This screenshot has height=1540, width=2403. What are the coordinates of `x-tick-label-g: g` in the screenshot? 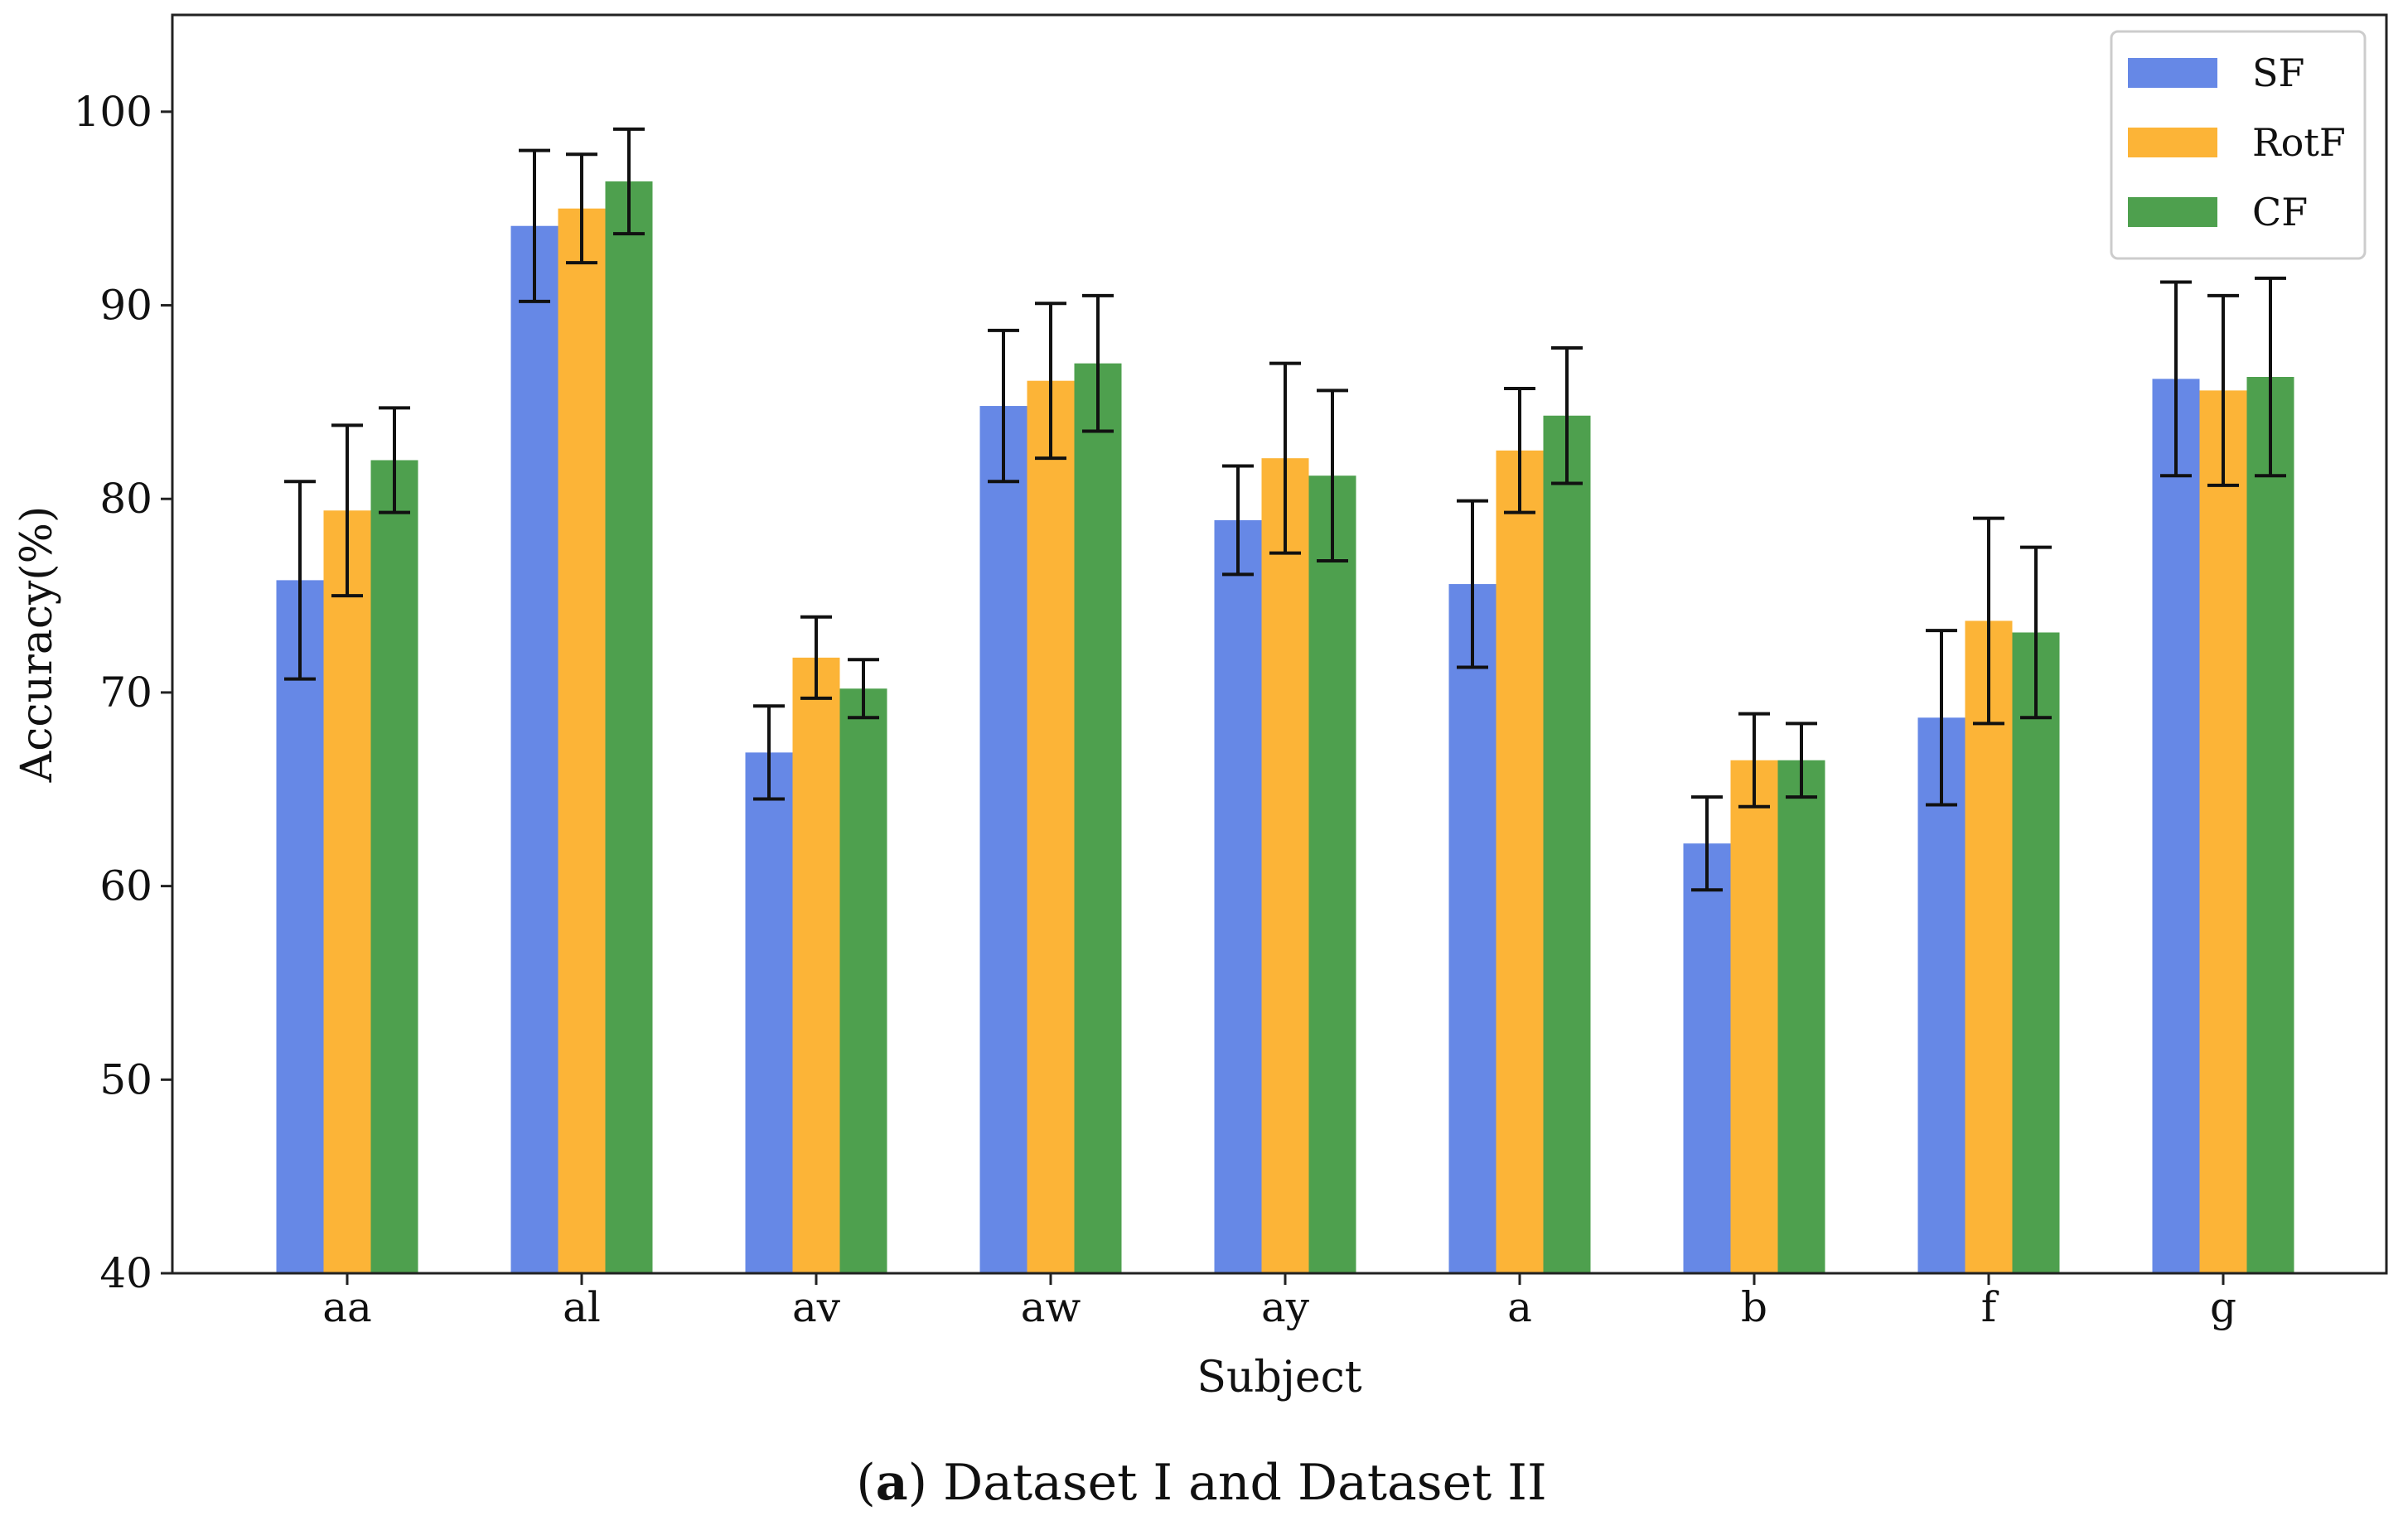 It's located at (2223, 1307).